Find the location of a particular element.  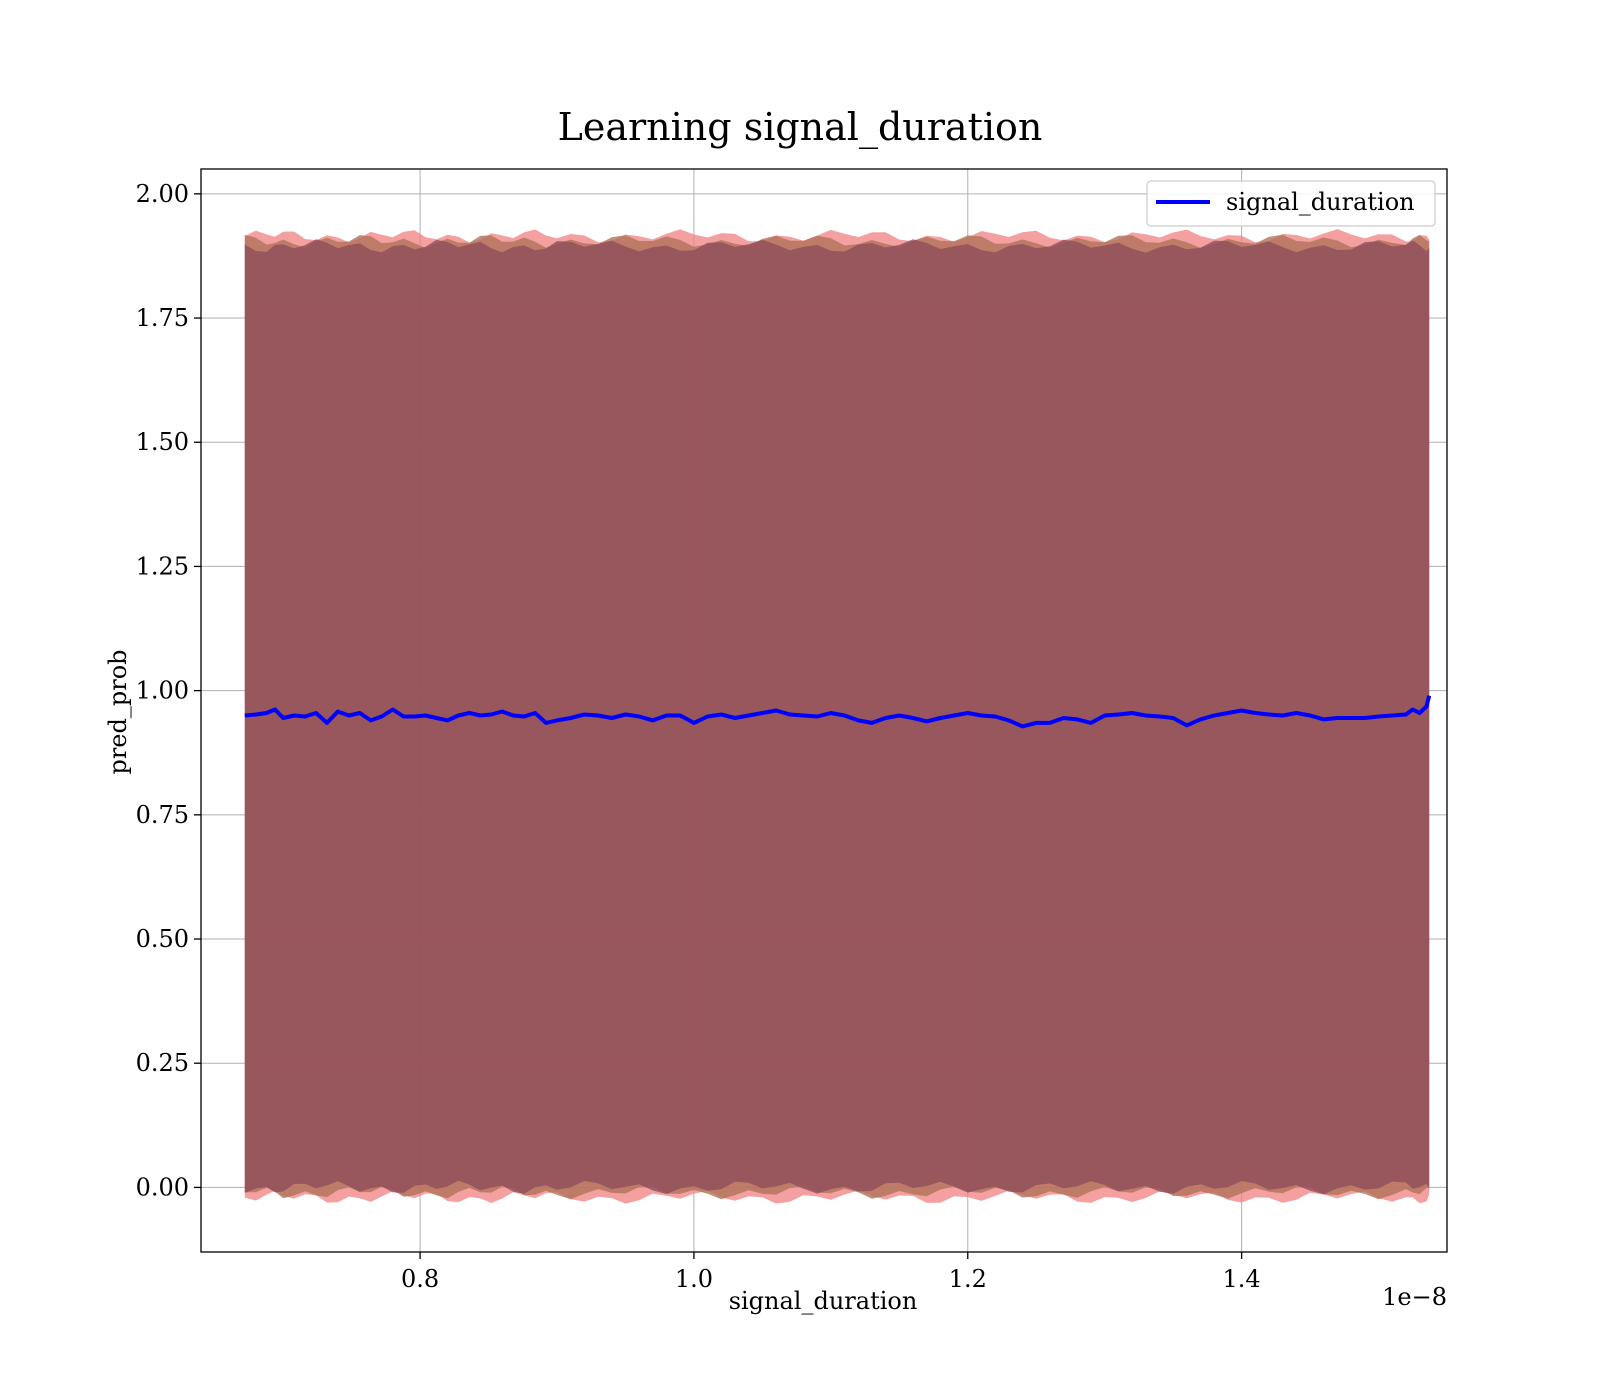

series-line-signal_duration is located at coordinates (838, 712).